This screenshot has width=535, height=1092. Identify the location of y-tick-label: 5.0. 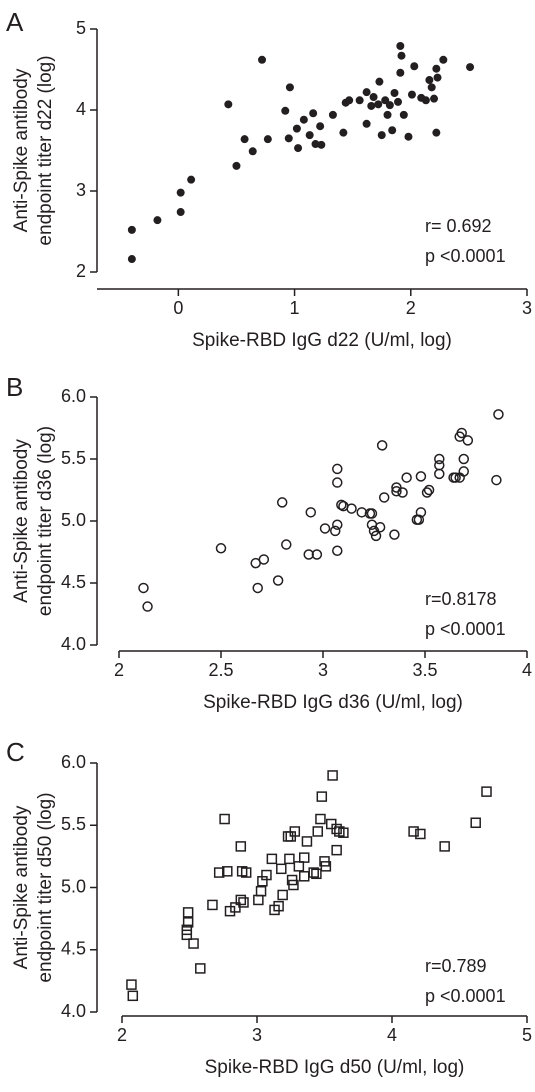
(73, 520).